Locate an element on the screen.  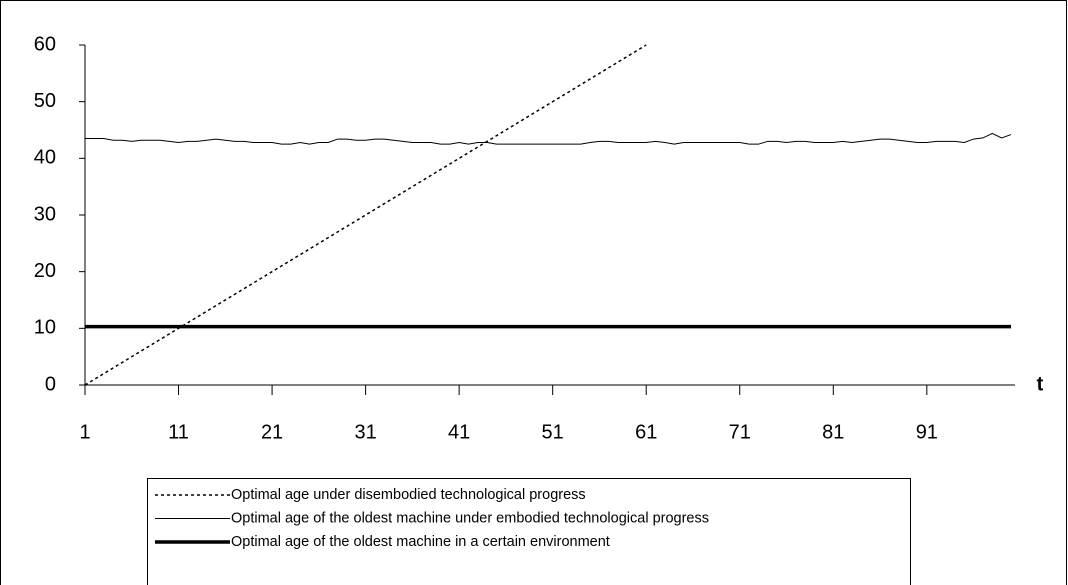
y-tick-label: 20 is located at coordinates (45, 271).